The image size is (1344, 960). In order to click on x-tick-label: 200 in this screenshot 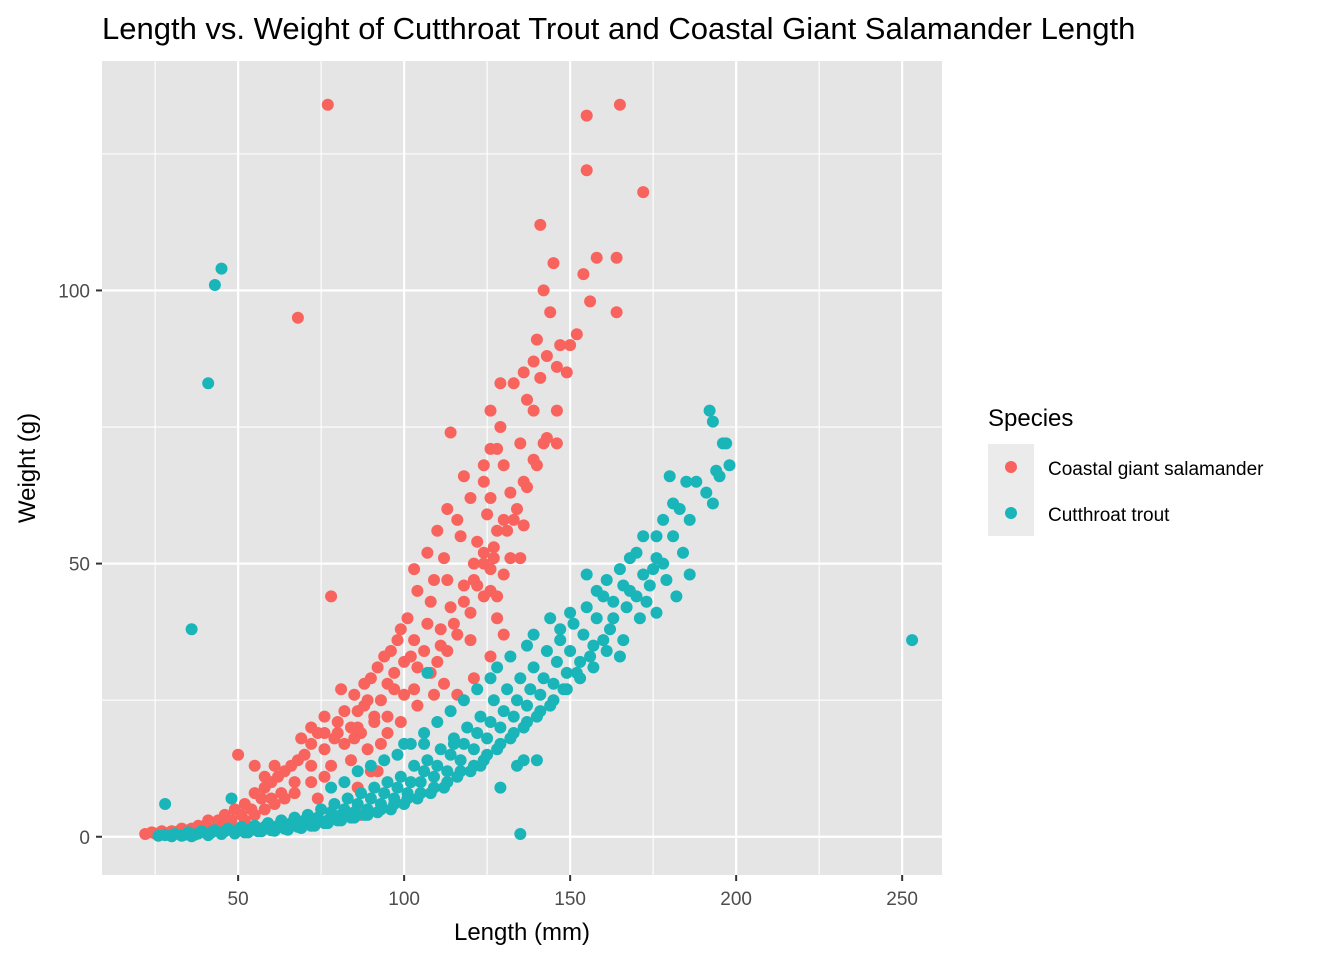, I will do `click(736, 899)`.